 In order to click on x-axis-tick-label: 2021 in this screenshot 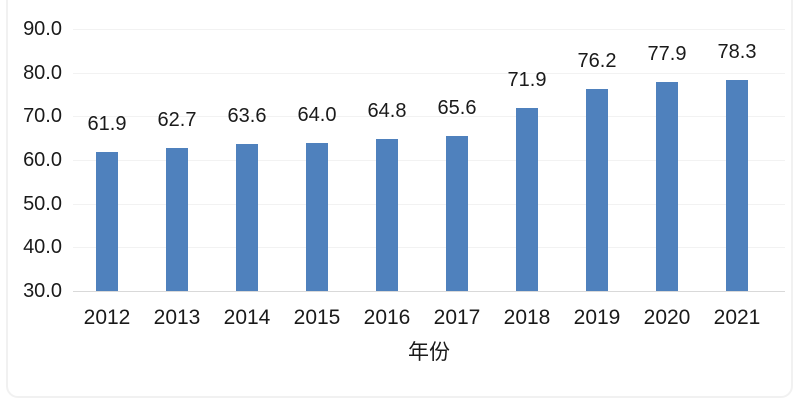, I will do `click(737, 317)`.